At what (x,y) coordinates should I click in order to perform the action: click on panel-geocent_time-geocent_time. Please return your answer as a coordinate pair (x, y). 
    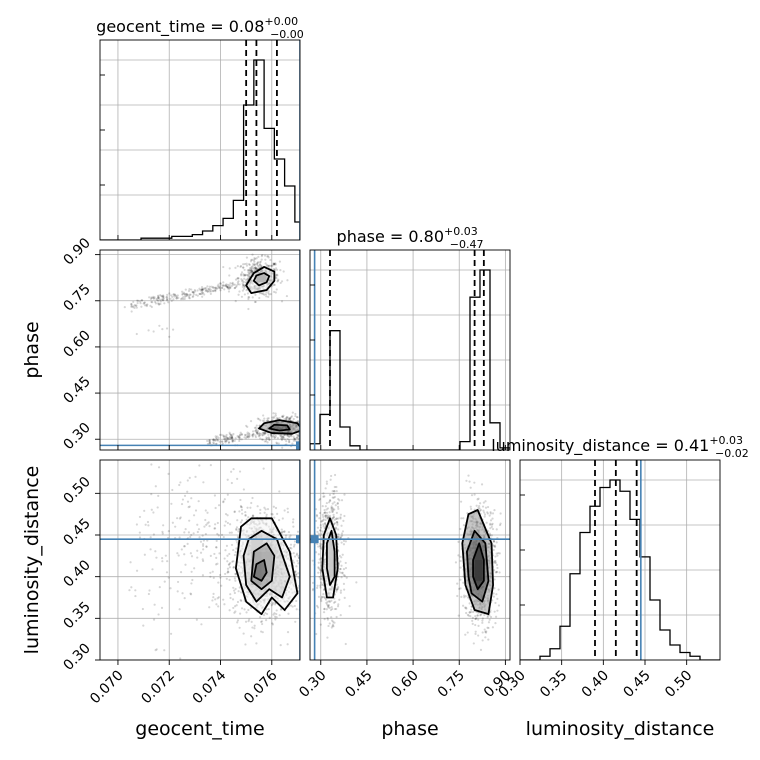
    Looking at the image, I should click on (200, 140).